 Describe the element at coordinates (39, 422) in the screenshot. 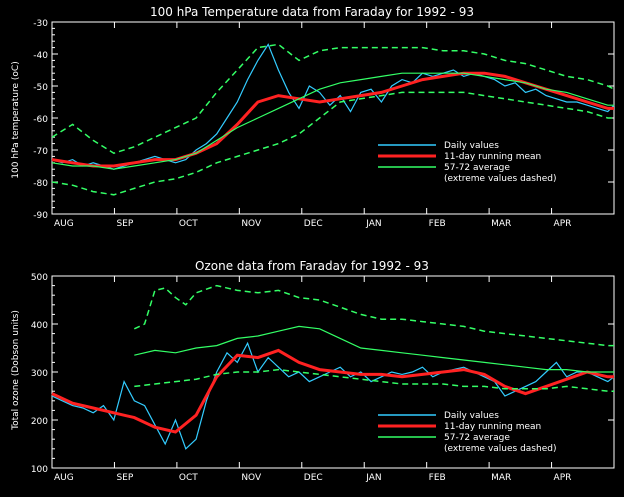

I see `y-tick-label: 200` at that location.